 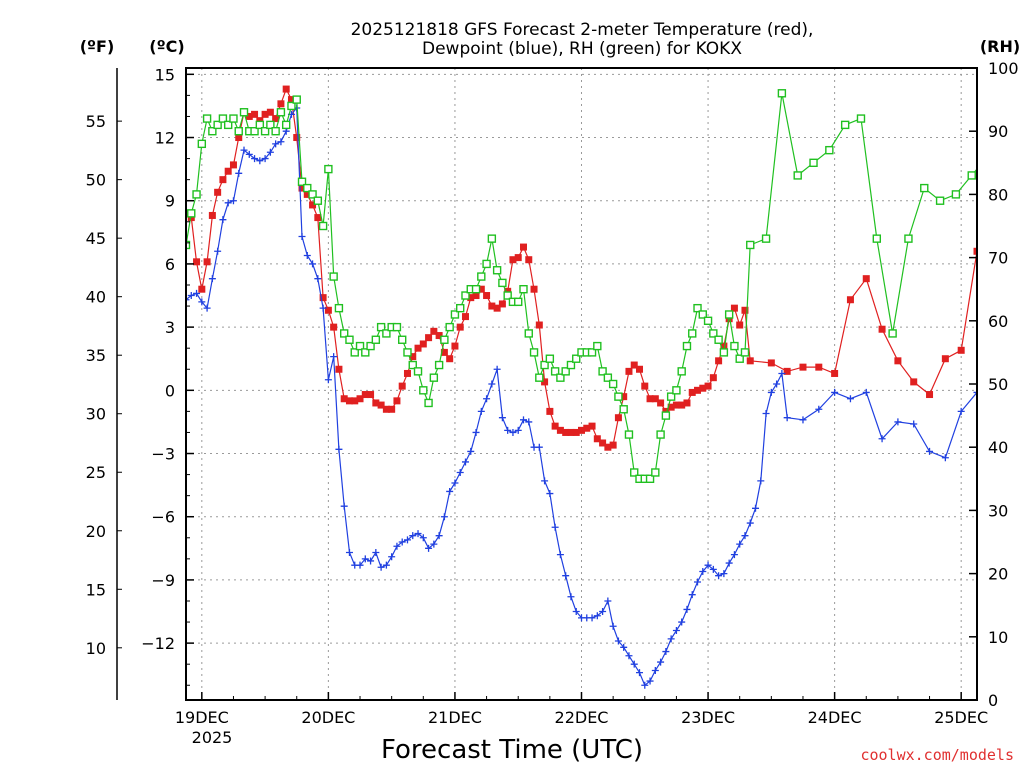 What do you see at coordinates (512, 750) in the screenshot?
I see `x-axis-title: Forecast Time (UTC)` at bounding box center [512, 750].